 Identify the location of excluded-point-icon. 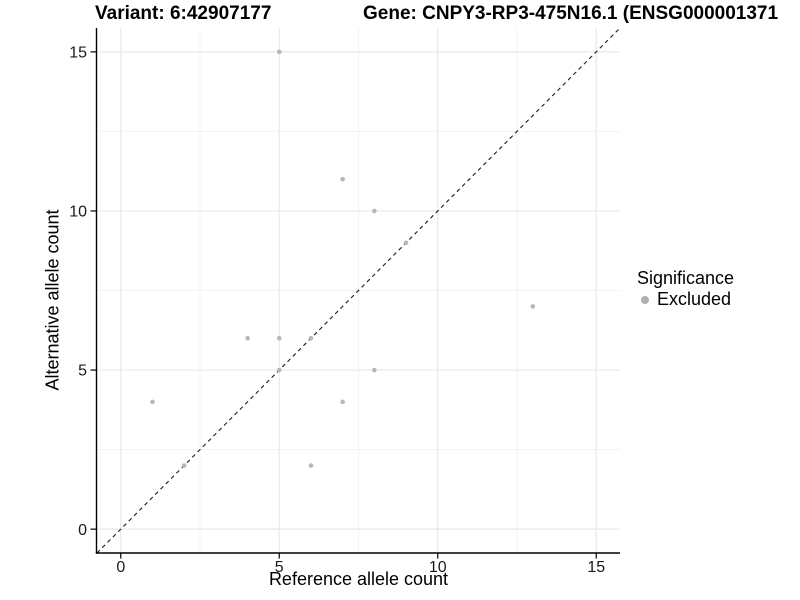
(645, 299).